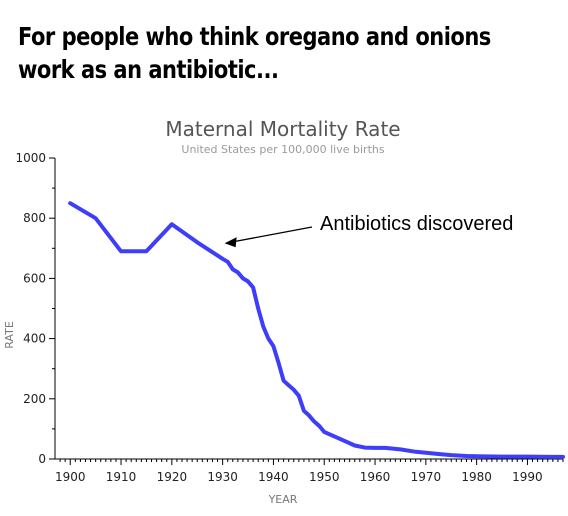 The image size is (568, 516). What do you see at coordinates (426, 477) in the screenshot?
I see `x-tick-label: 1970` at bounding box center [426, 477].